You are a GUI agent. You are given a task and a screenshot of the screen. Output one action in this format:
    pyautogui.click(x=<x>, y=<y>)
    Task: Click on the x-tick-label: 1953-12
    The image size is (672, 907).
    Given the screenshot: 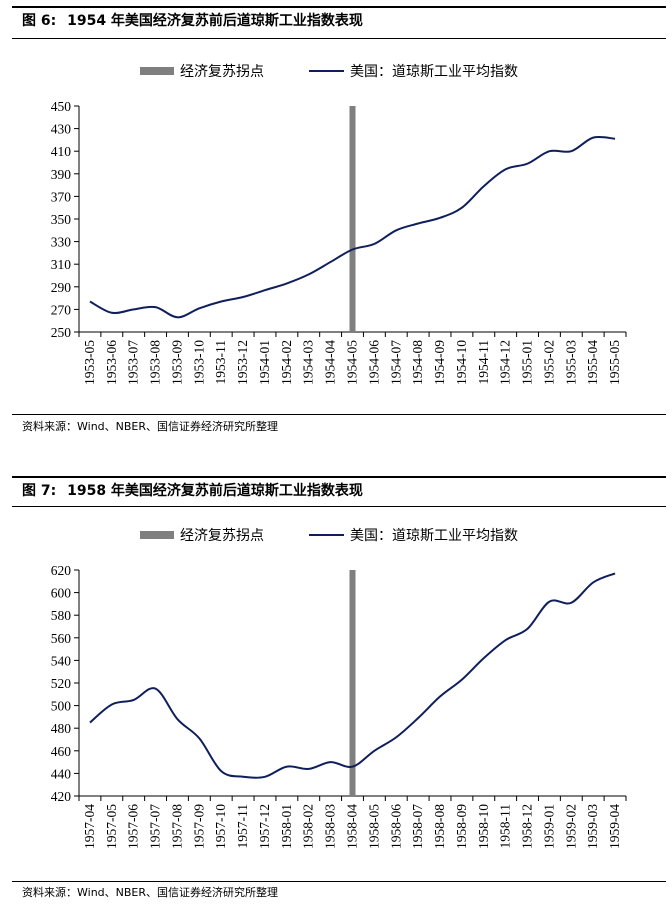 What is the action you would take?
    pyautogui.click(x=242, y=362)
    